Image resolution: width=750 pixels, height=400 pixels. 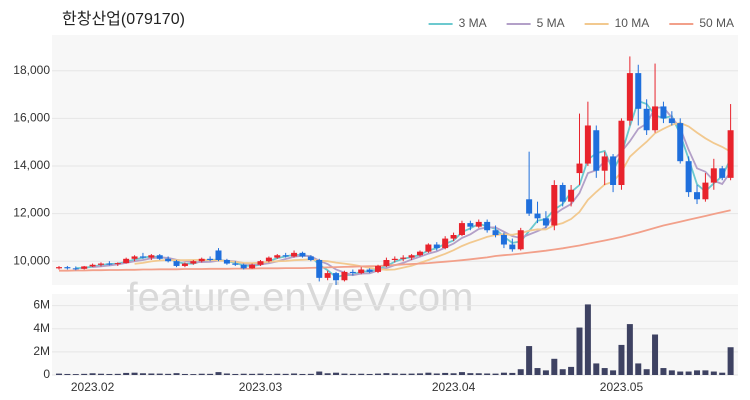 What do you see at coordinates (41, 305) in the screenshot?
I see `y-tick-label: 6M` at bounding box center [41, 305].